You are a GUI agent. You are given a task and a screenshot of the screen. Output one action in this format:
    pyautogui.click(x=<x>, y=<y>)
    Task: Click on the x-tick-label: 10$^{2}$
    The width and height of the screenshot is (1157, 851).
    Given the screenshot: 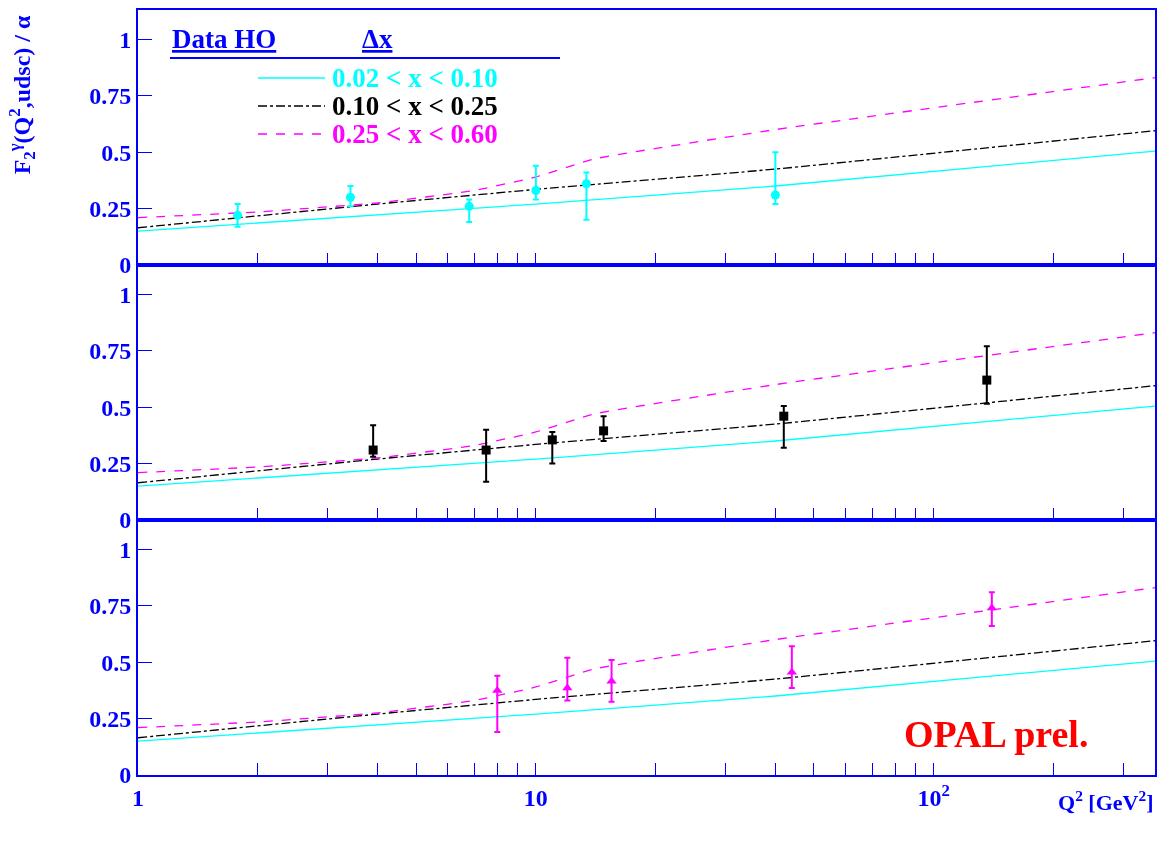 What is the action you would take?
    pyautogui.click(x=933, y=795)
    